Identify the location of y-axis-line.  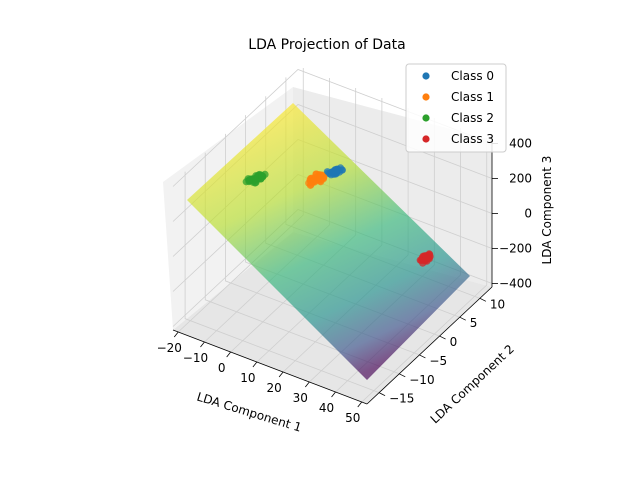
(429, 345).